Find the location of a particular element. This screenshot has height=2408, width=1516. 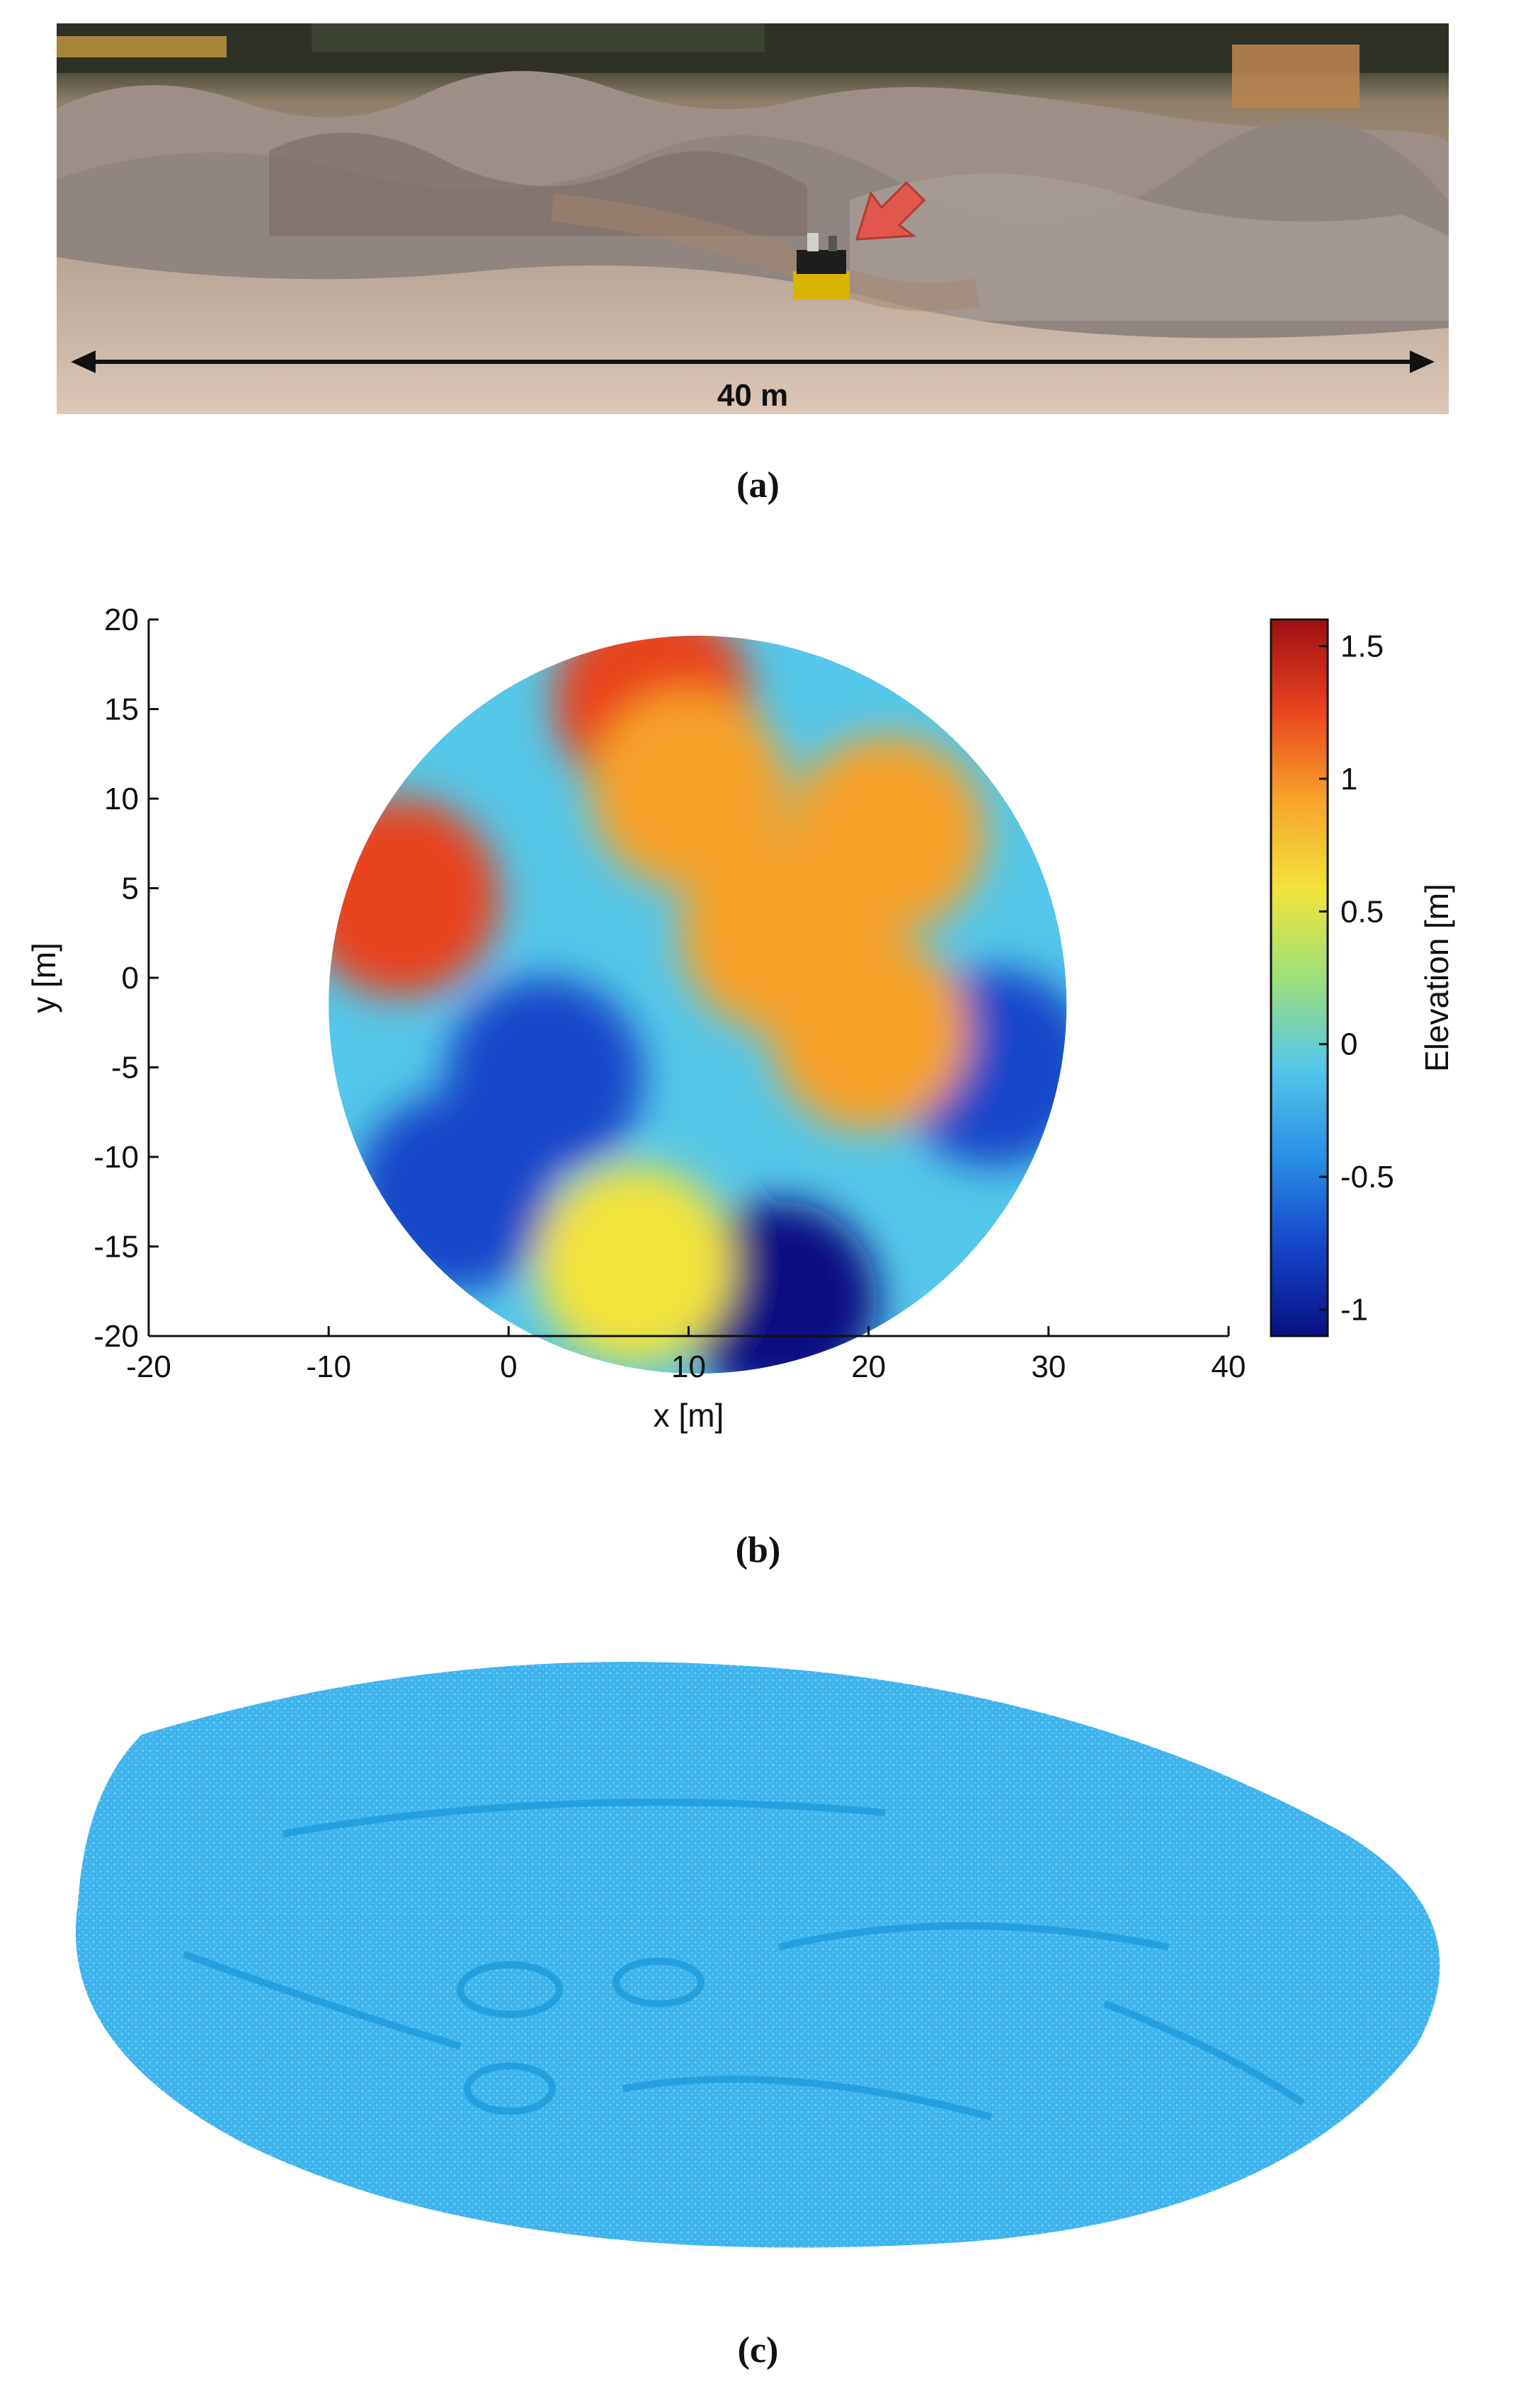

colorbar-tick-label: -0.5 is located at coordinates (1367, 1177).